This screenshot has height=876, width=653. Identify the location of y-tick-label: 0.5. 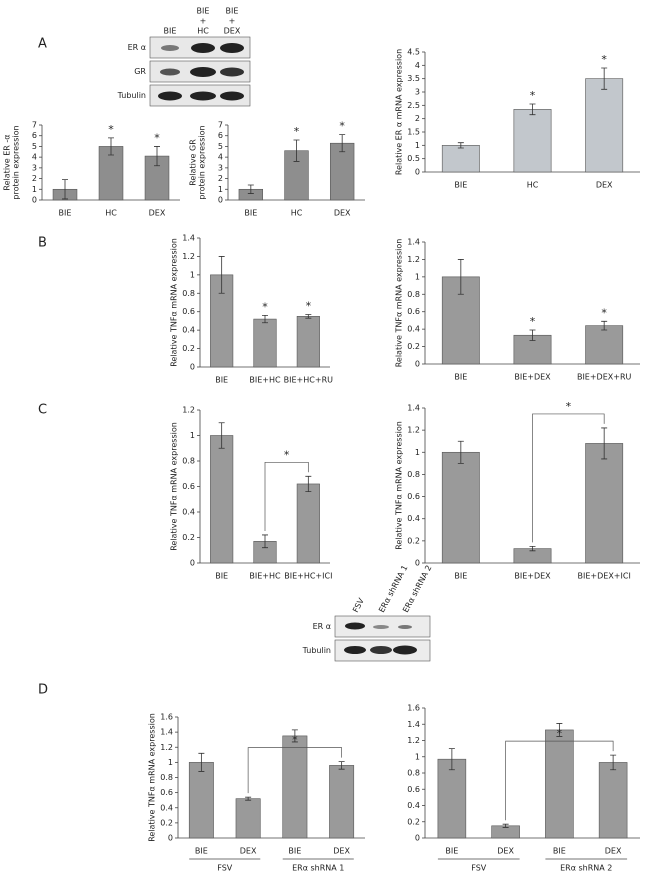
(413, 158).